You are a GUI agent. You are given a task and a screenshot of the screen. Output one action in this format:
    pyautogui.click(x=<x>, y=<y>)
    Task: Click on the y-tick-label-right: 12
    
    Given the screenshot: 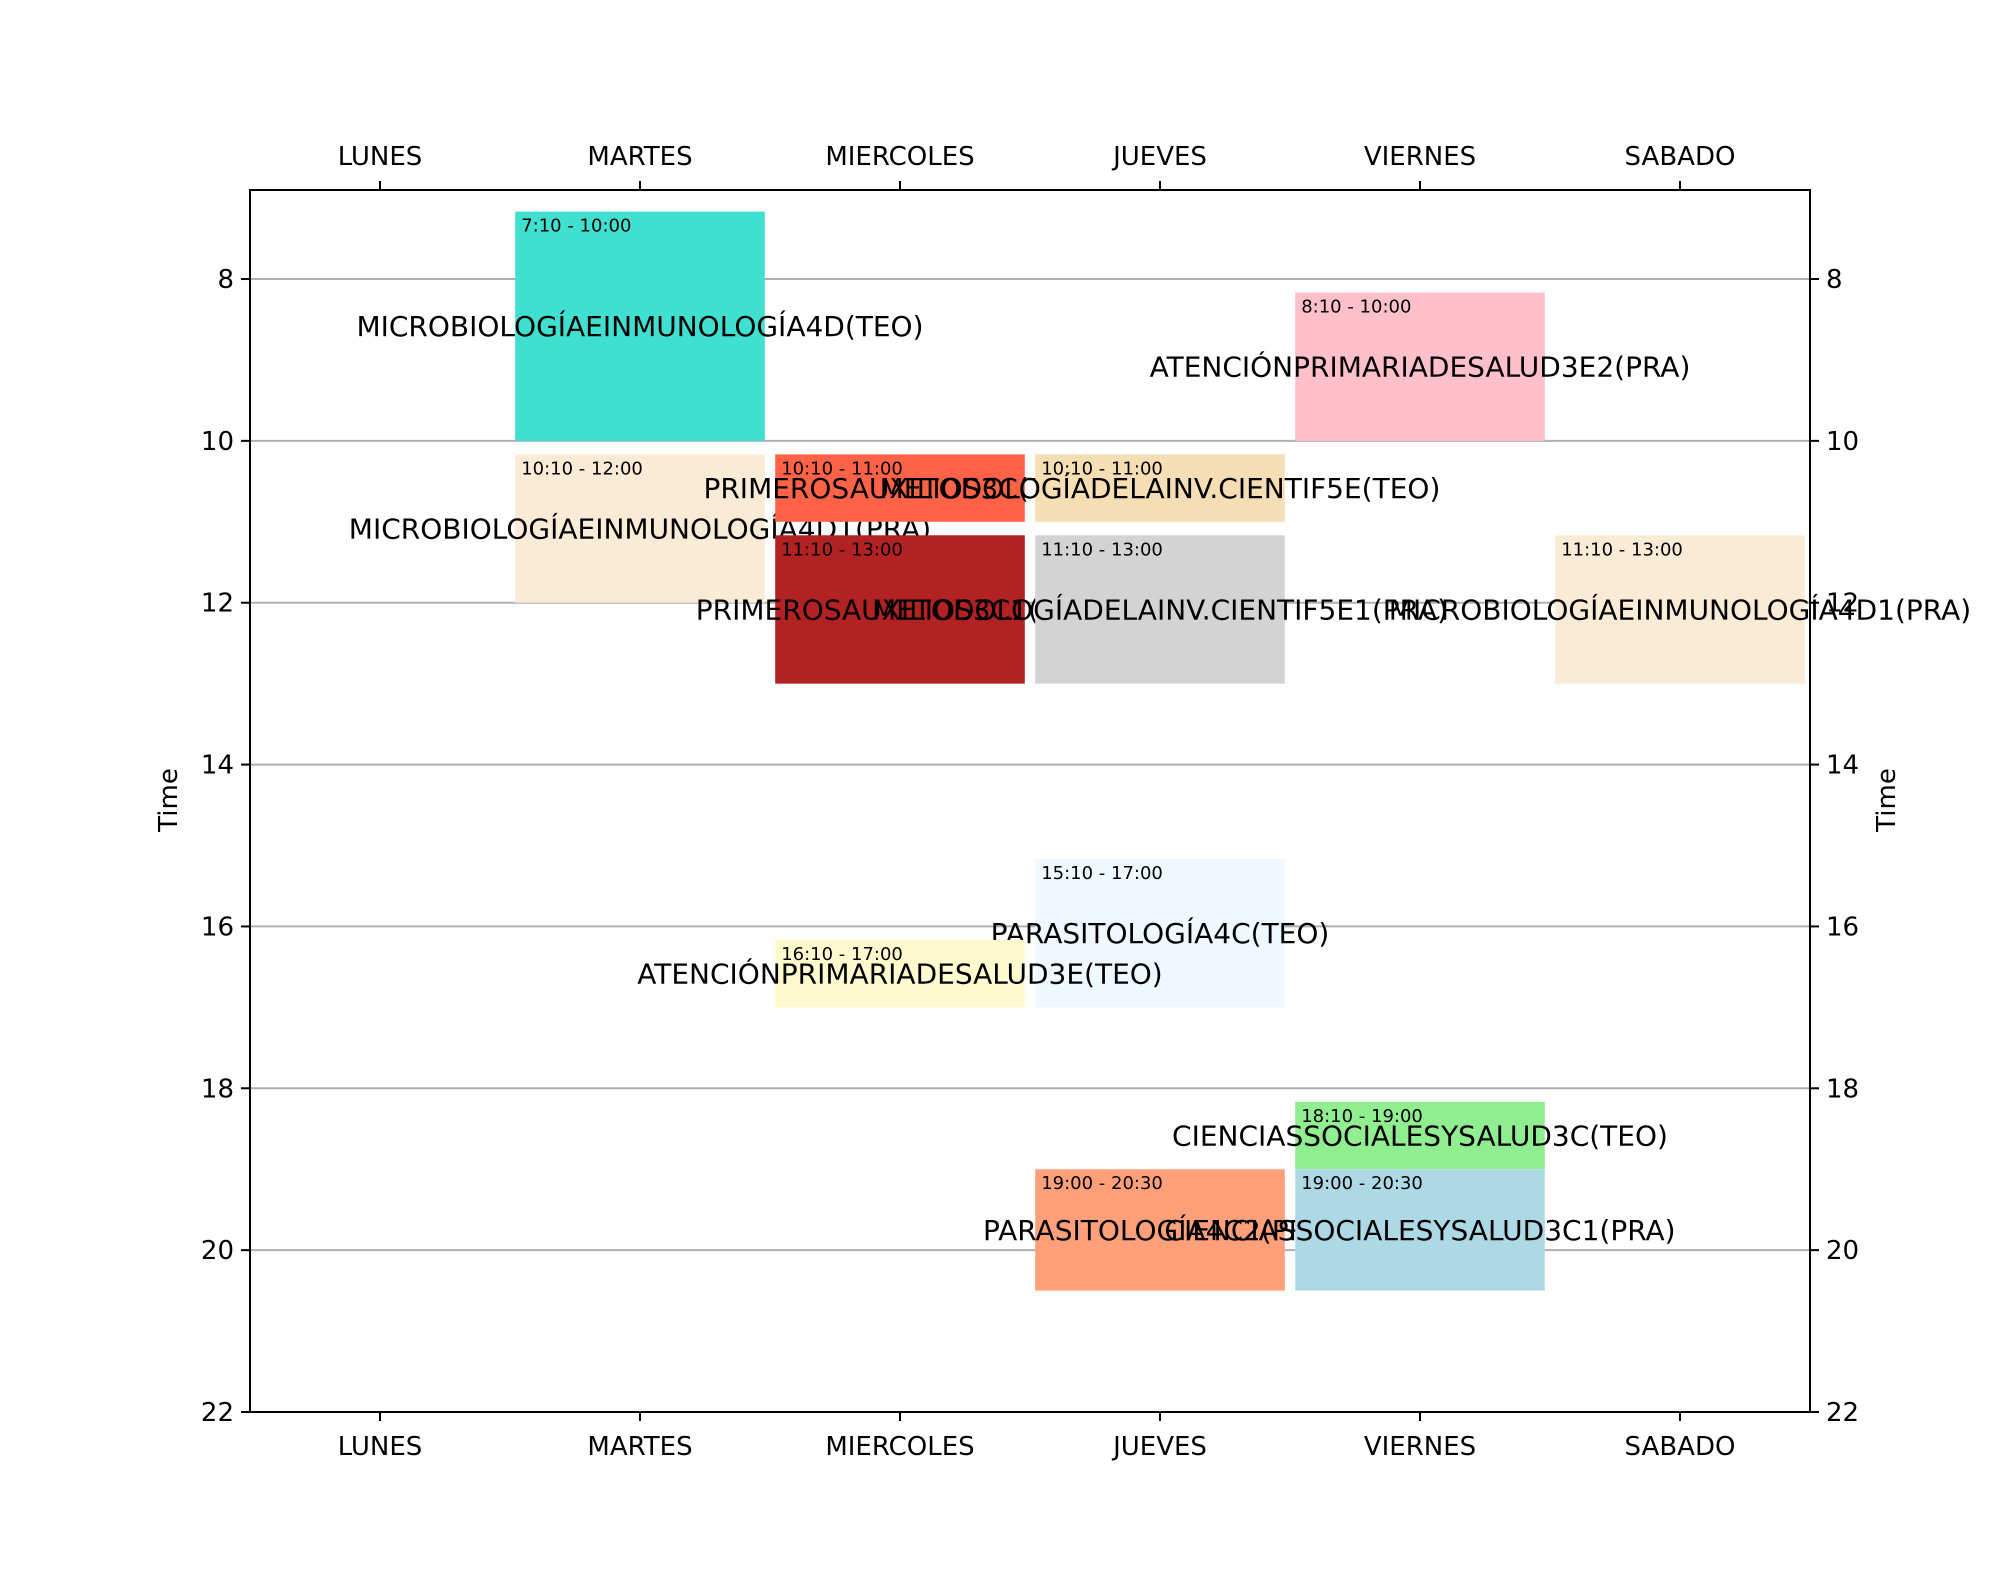 What is the action you would take?
    pyautogui.click(x=1842, y=604)
    